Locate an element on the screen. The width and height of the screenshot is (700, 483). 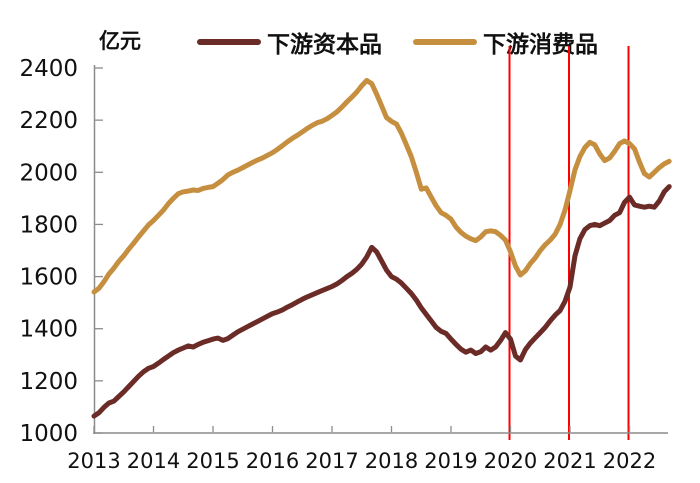
chart-legend: 下游资本品 下游消费品 is located at coordinates (350, 43).